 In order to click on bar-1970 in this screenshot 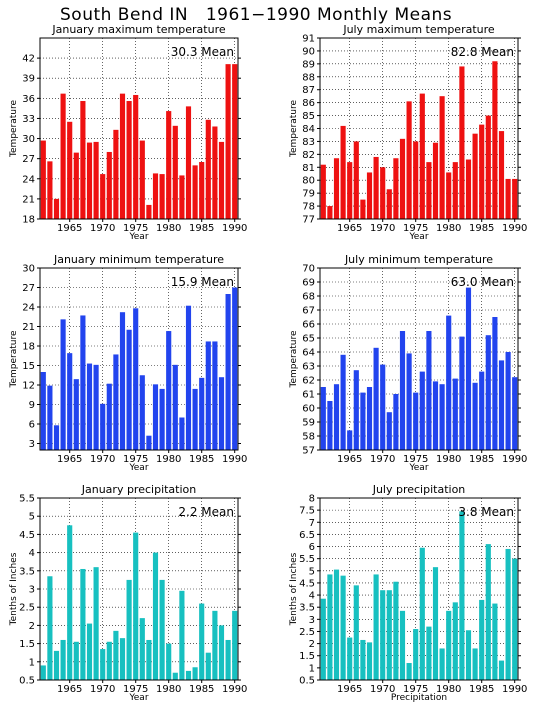, I will do `click(383, 407)`.